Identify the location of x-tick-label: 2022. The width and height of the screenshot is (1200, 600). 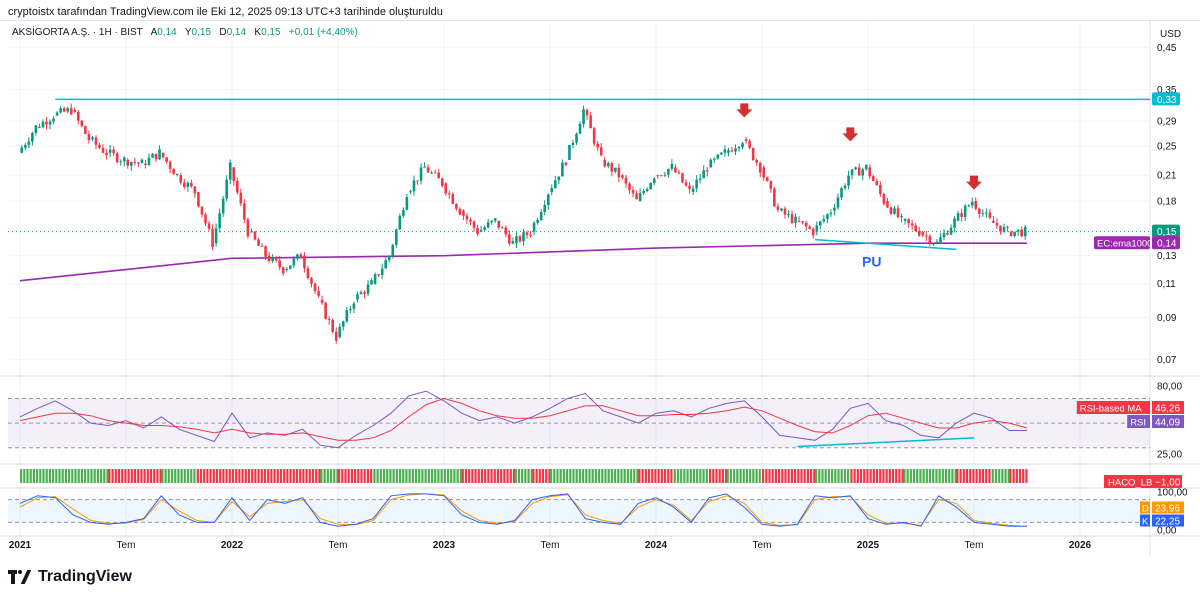
(232, 545).